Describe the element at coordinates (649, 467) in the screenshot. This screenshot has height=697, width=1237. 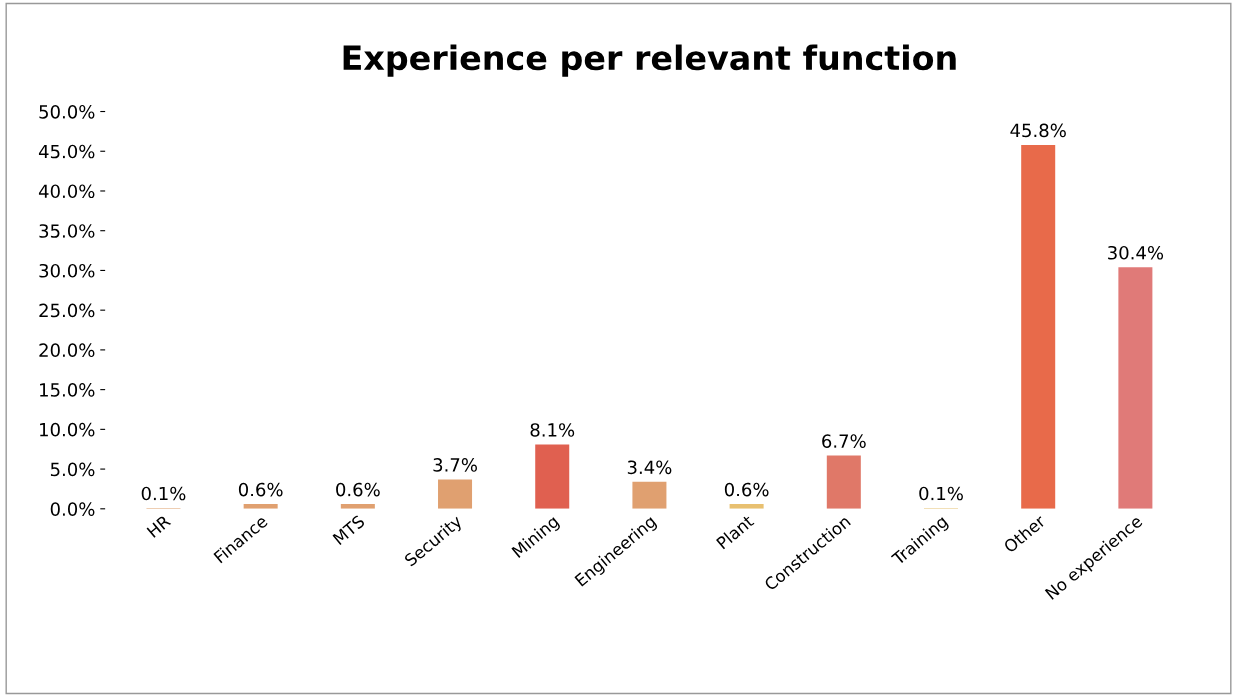
I see `data-label: 3.4%` at that location.